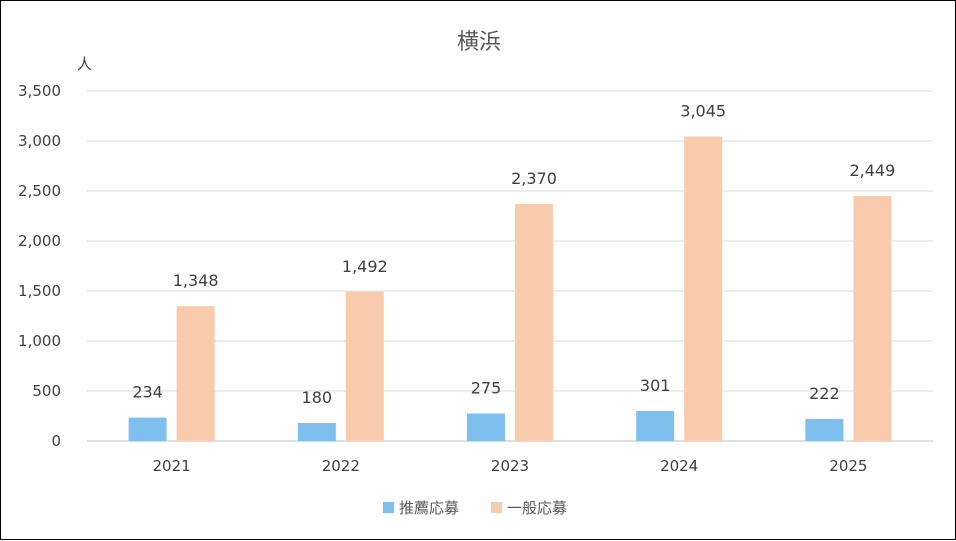 The height and width of the screenshot is (541, 956). What do you see at coordinates (486, 388) in the screenshot?
I see `data-label: 275` at bounding box center [486, 388].